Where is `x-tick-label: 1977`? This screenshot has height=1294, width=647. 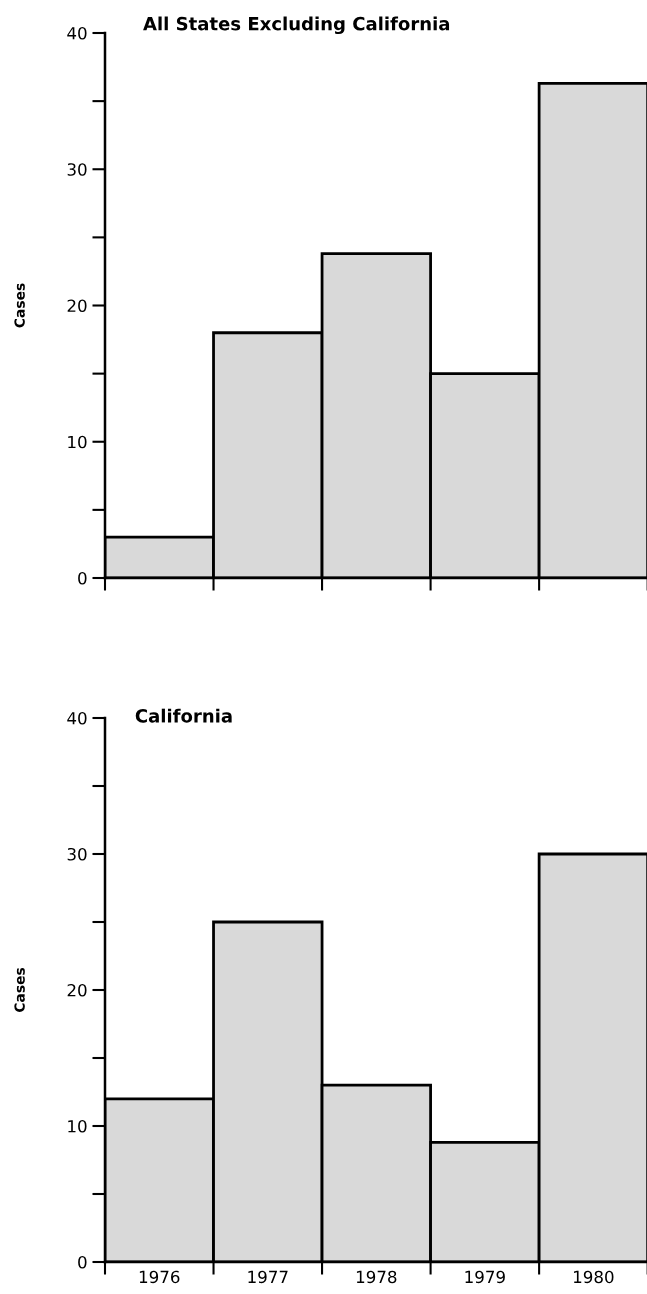
x-tick-label: 1977 is located at coordinates (268, 1277).